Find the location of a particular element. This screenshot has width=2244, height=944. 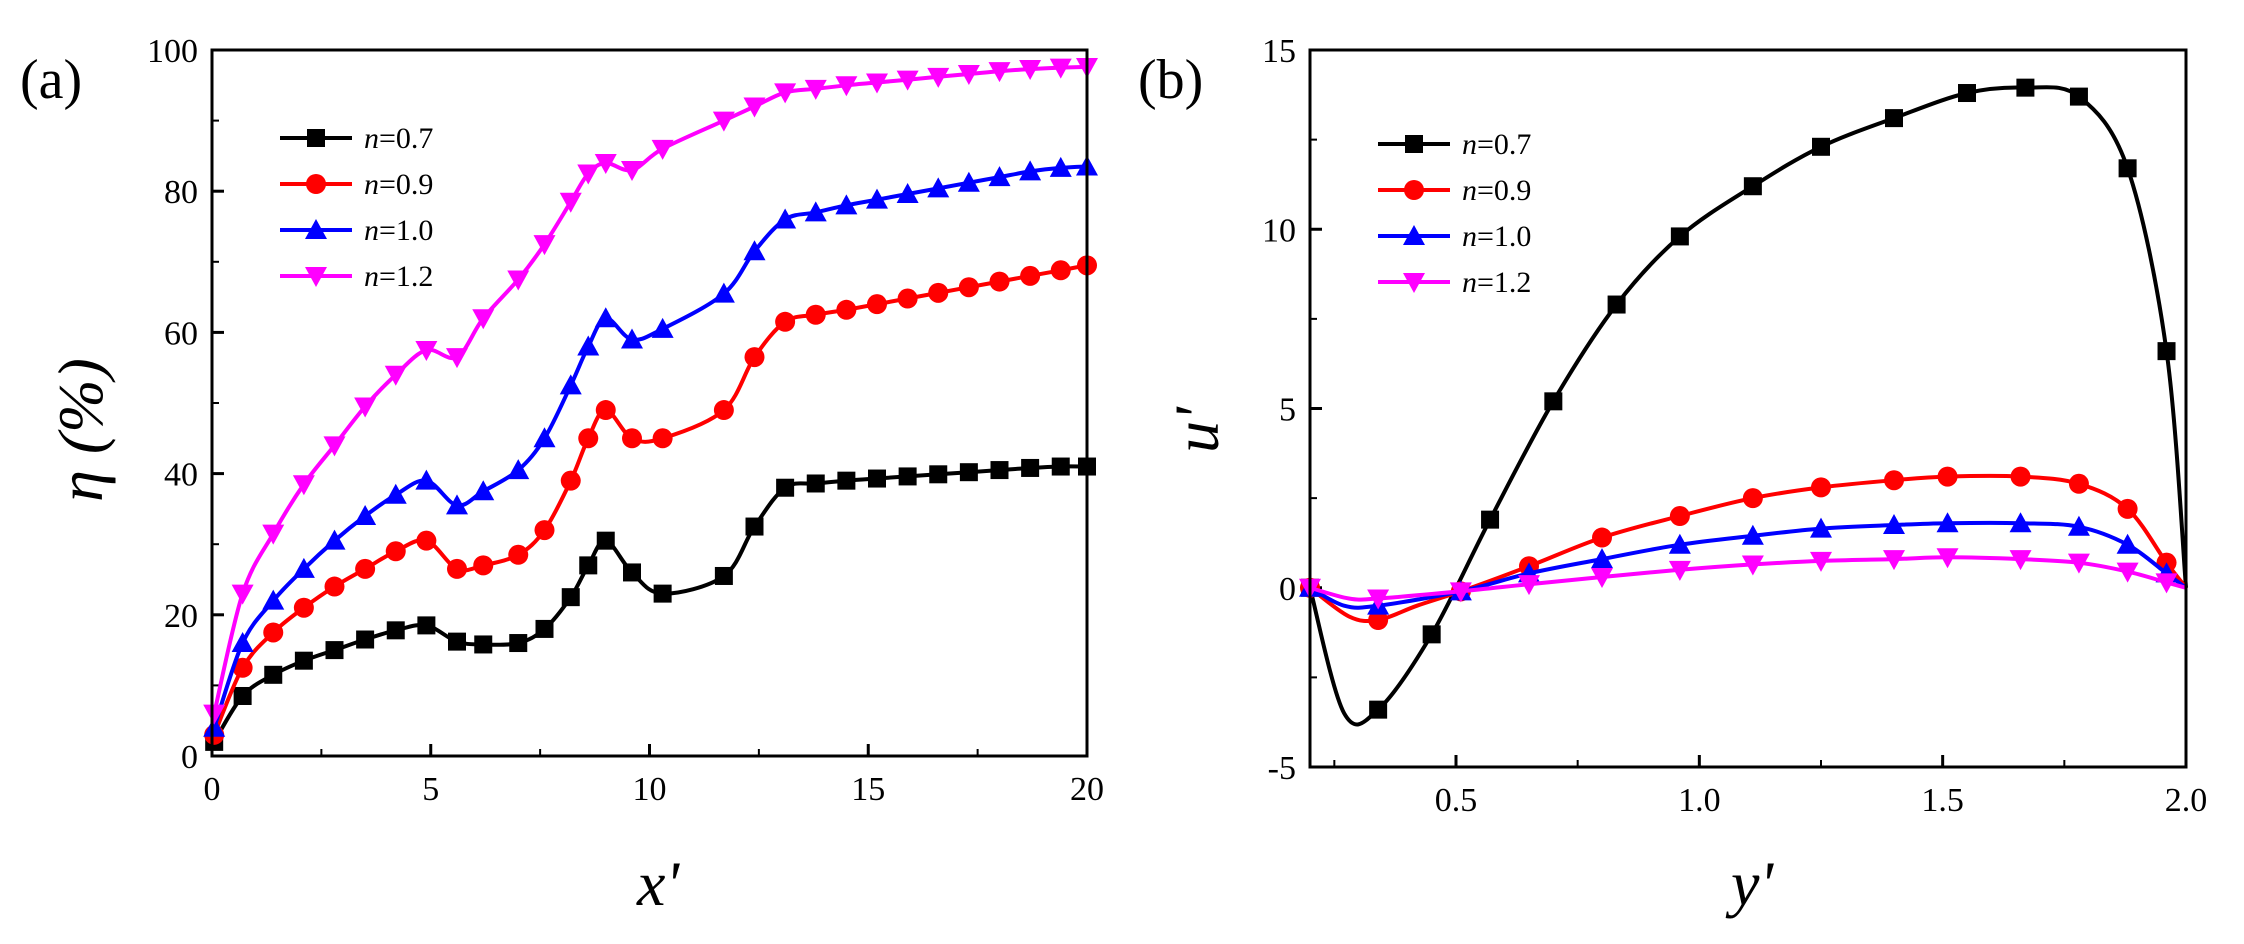

series-line is located at coordinates (1748, 565).